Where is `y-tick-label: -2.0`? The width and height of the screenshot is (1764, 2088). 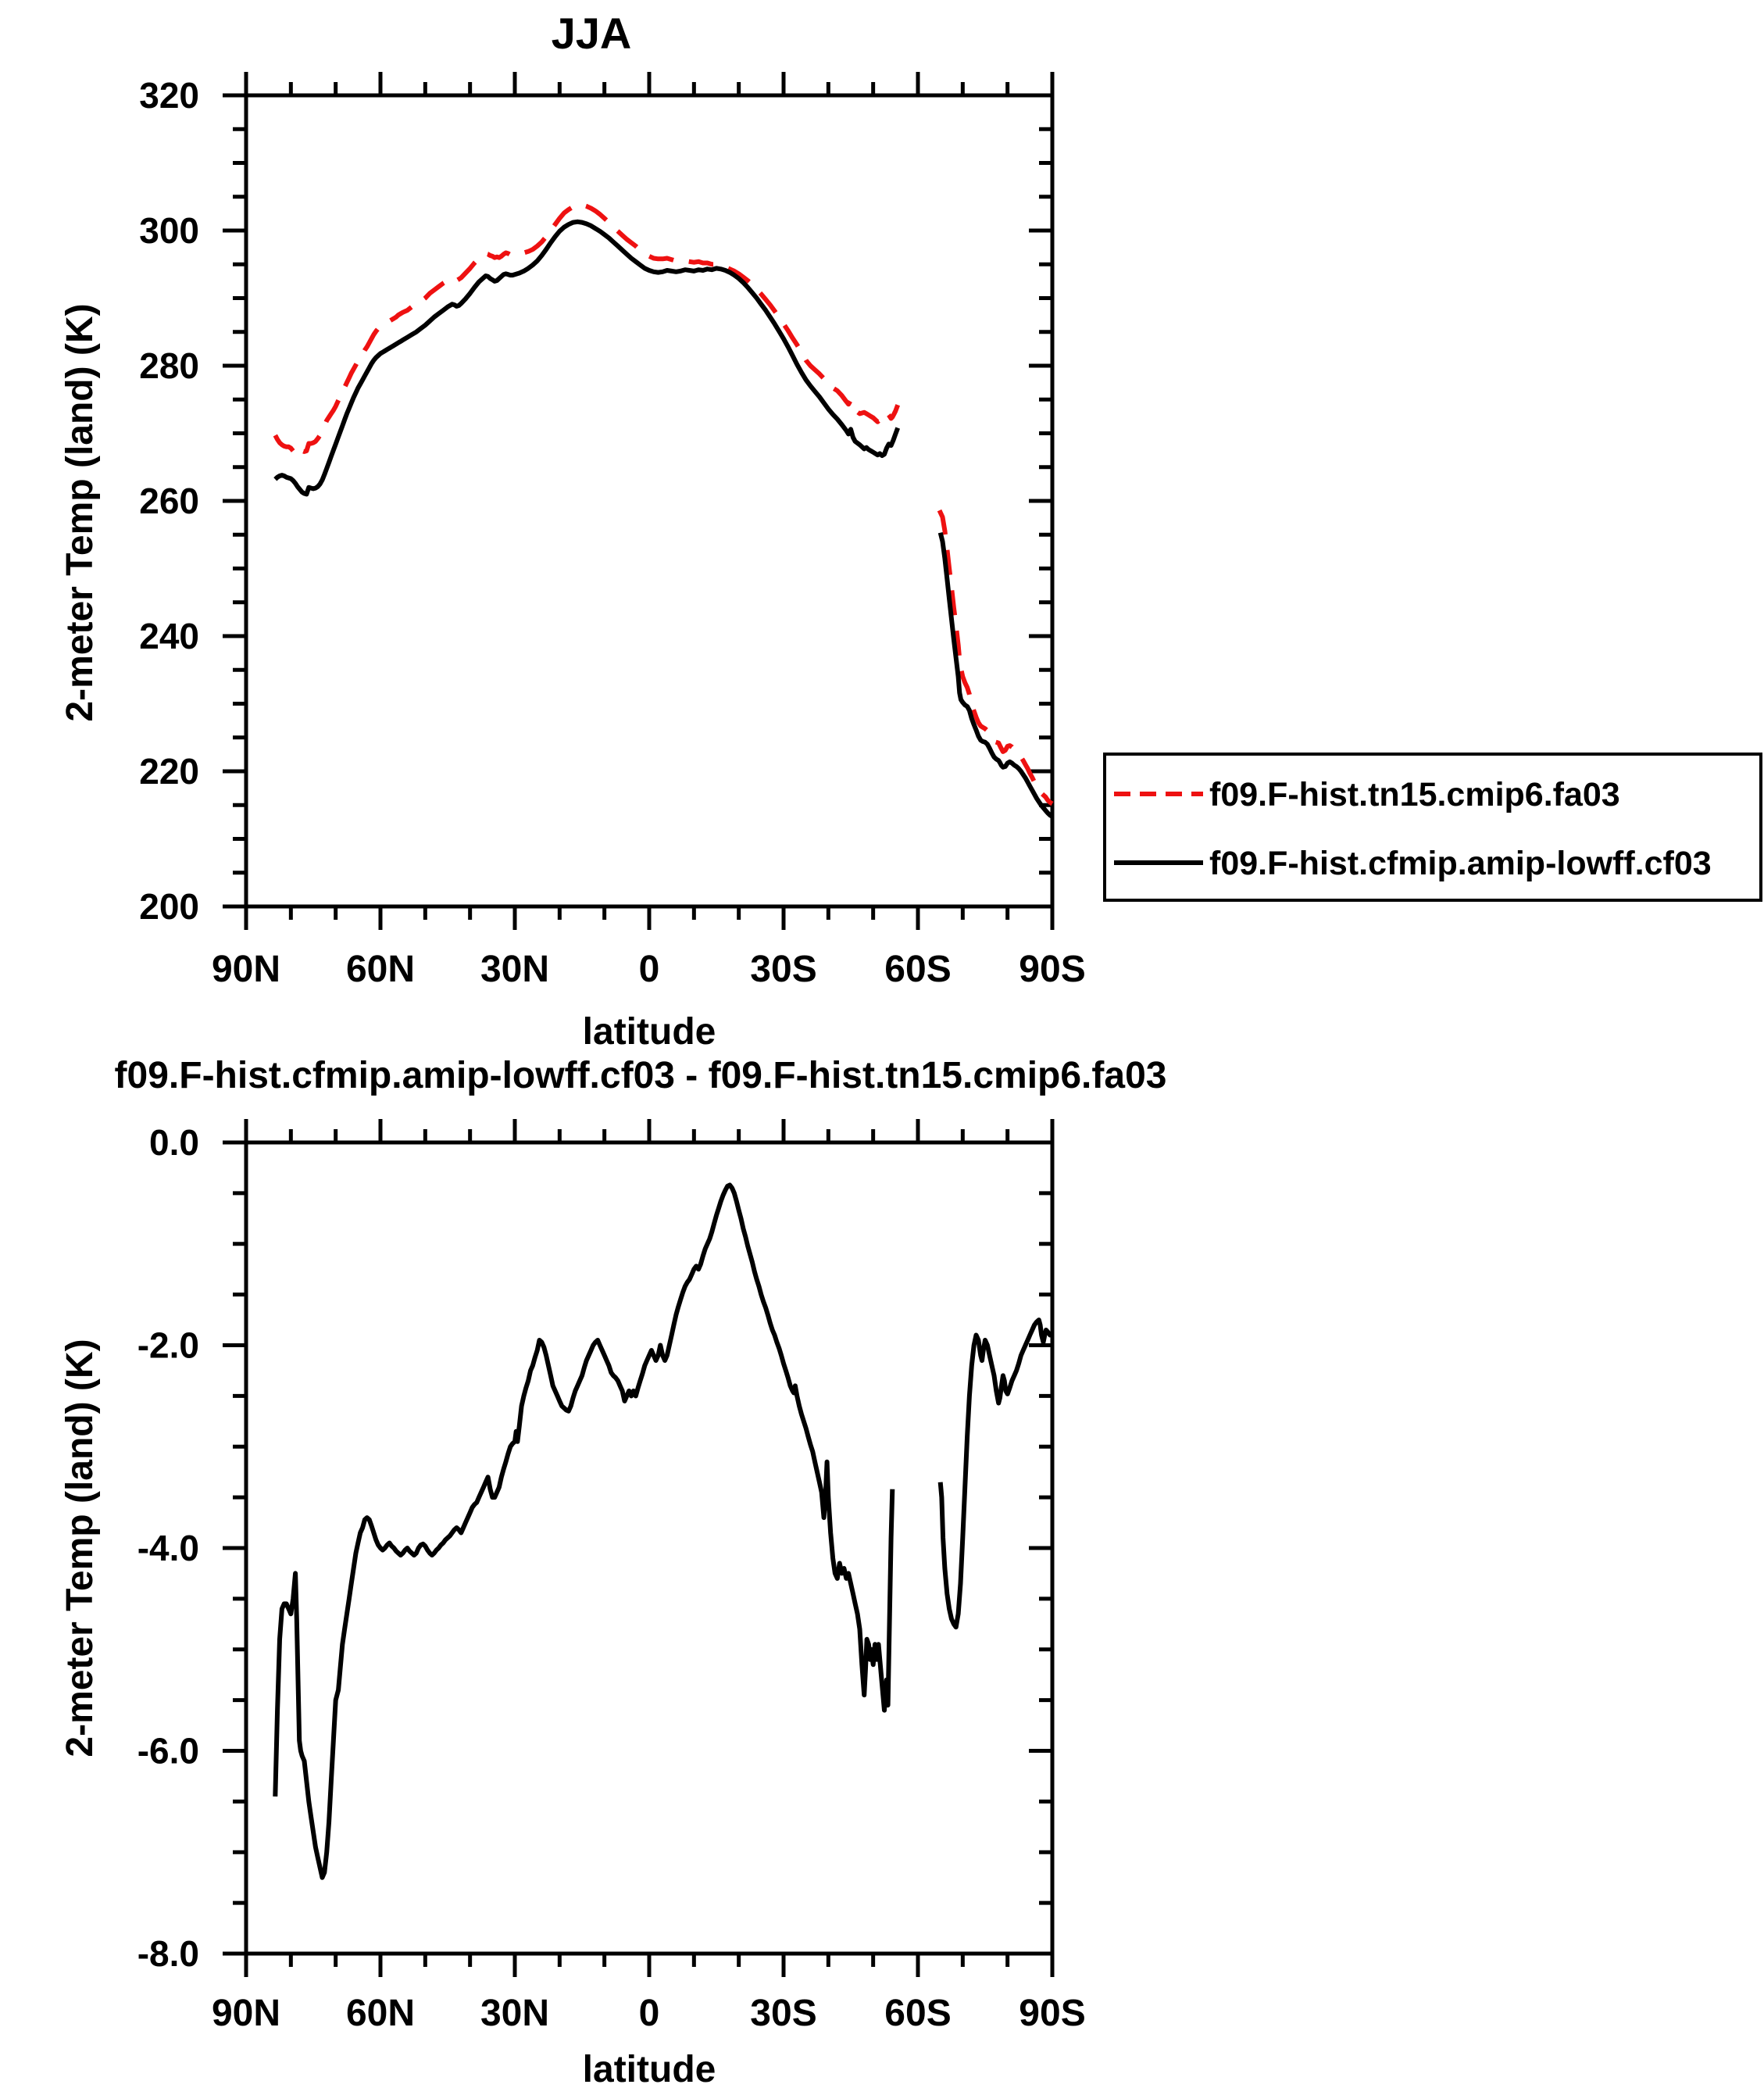
y-tick-label: -2.0 is located at coordinates (168, 1345).